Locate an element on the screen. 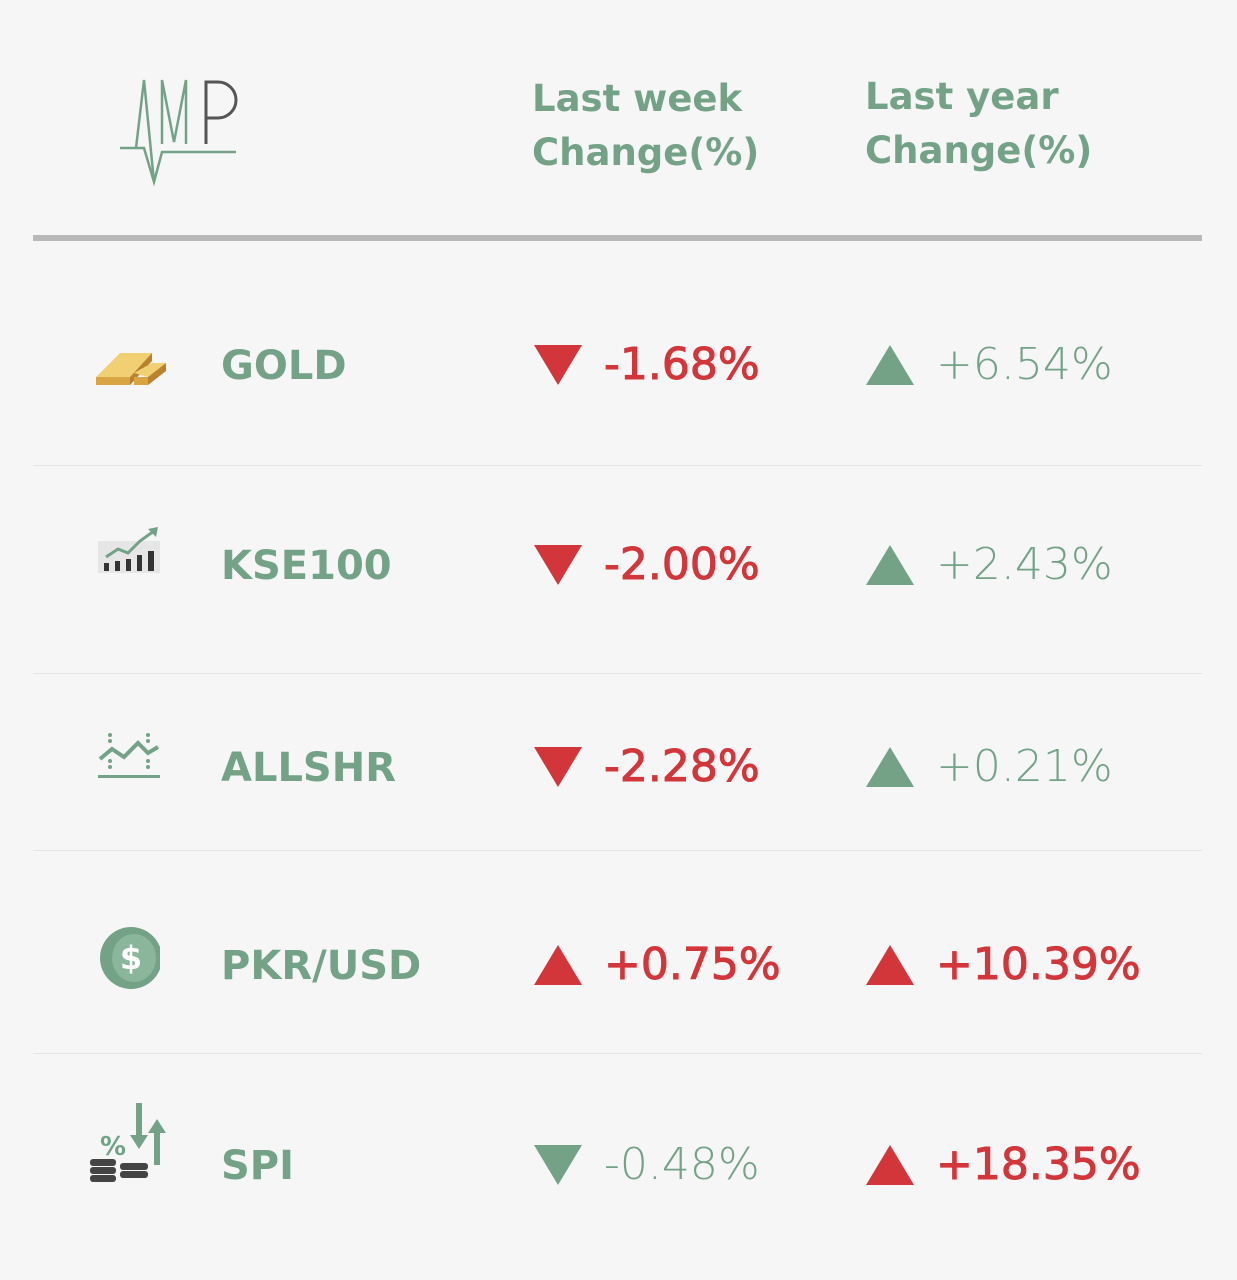  gold-bar-icon is located at coordinates (130, 365).